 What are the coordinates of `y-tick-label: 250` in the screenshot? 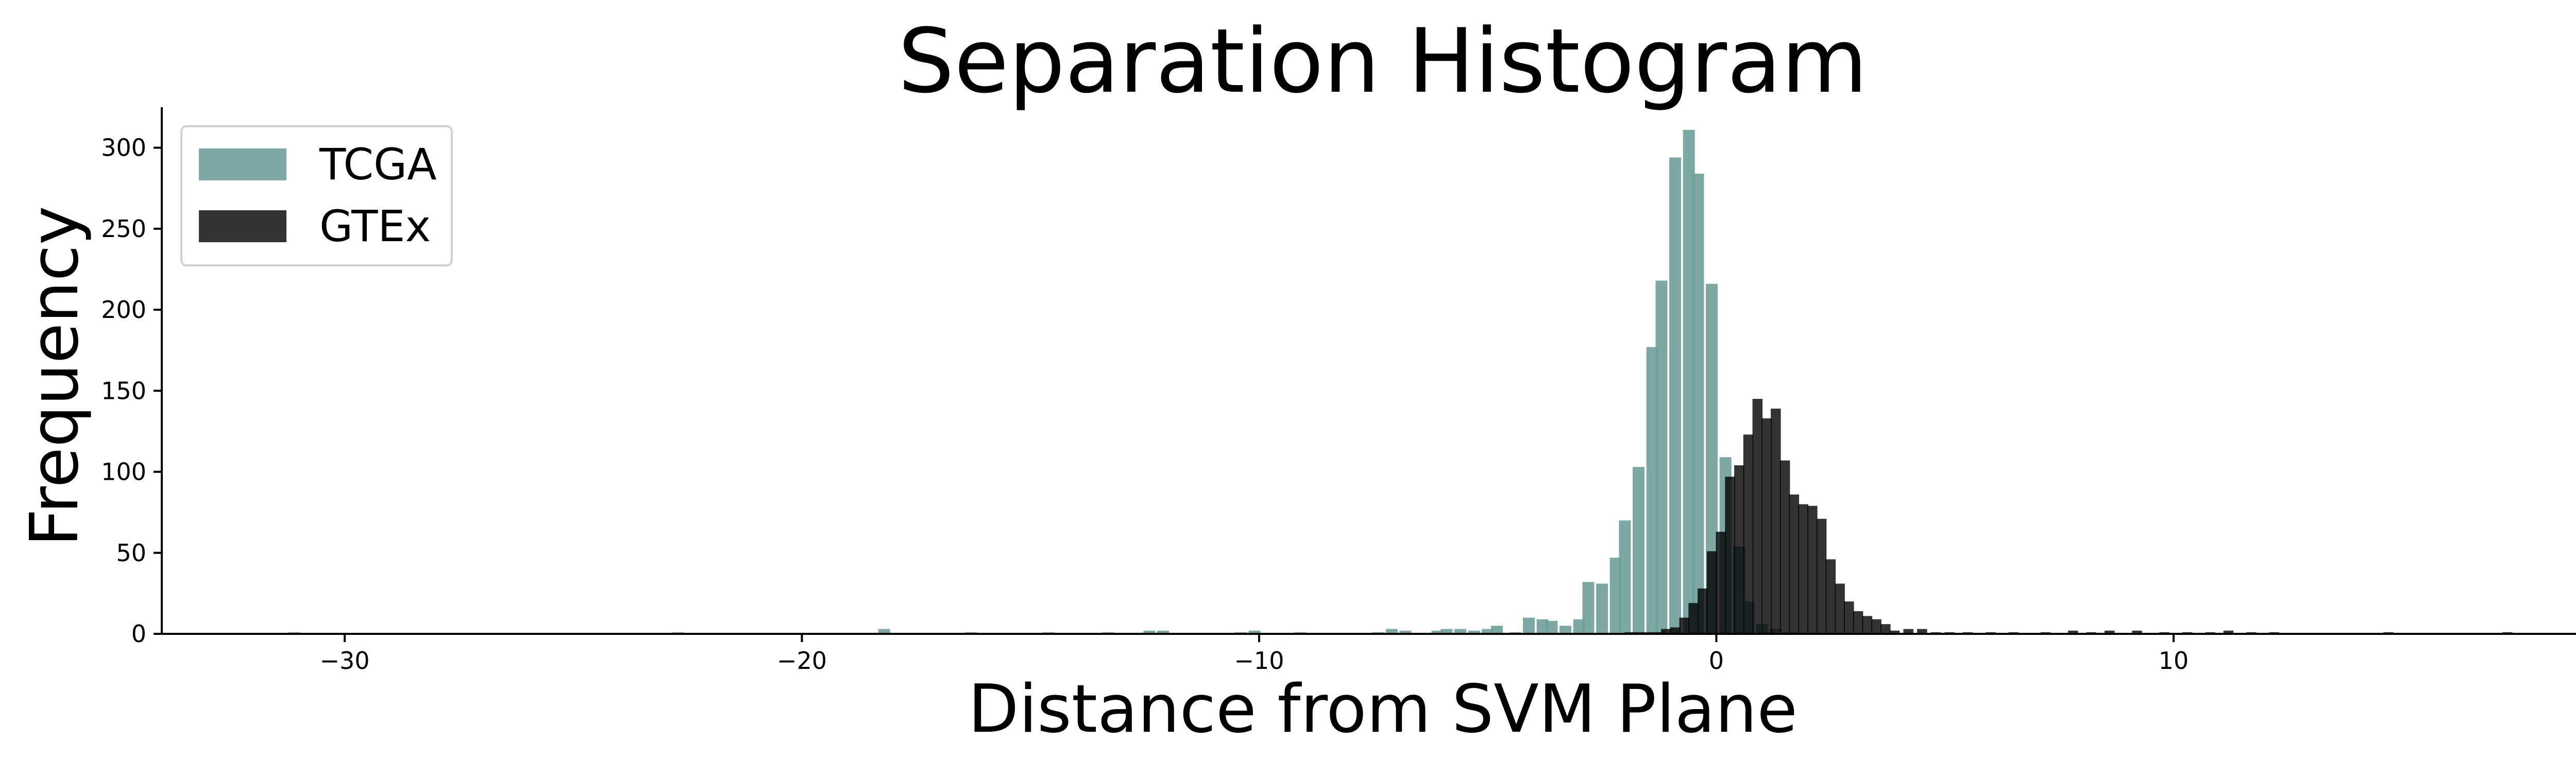 It's located at (124, 229).